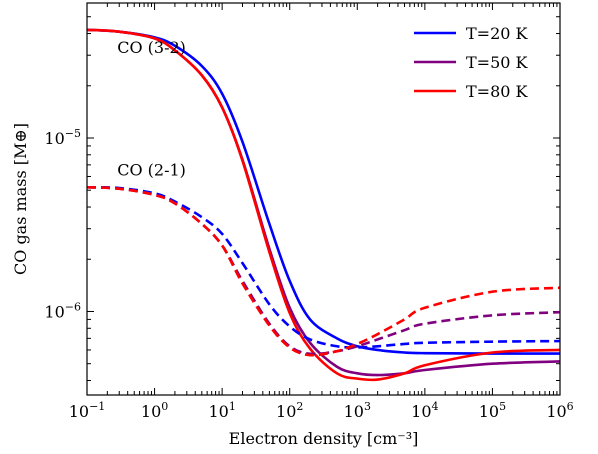 This screenshot has height=454, width=598. Describe the element at coordinates (20, 199) in the screenshot. I see `y-axis-label: CO gas mass [M⊕]` at that location.